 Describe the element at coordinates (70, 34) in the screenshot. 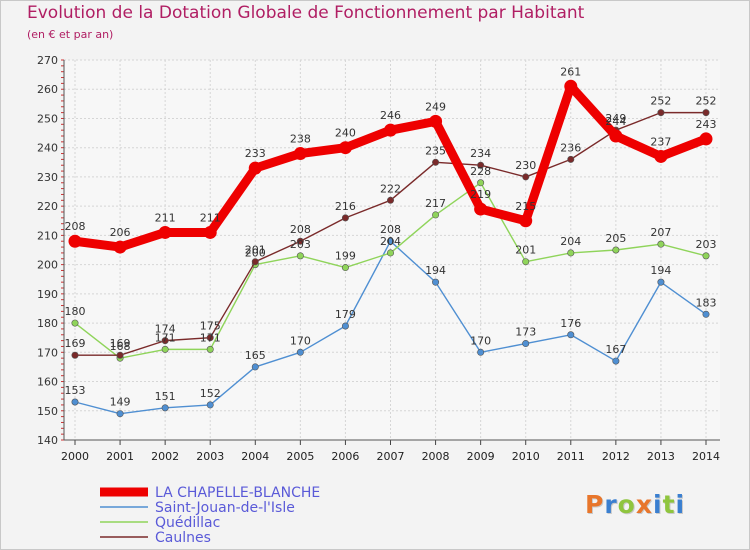

I see `chart-subtitle: (en € et par an)` at that location.